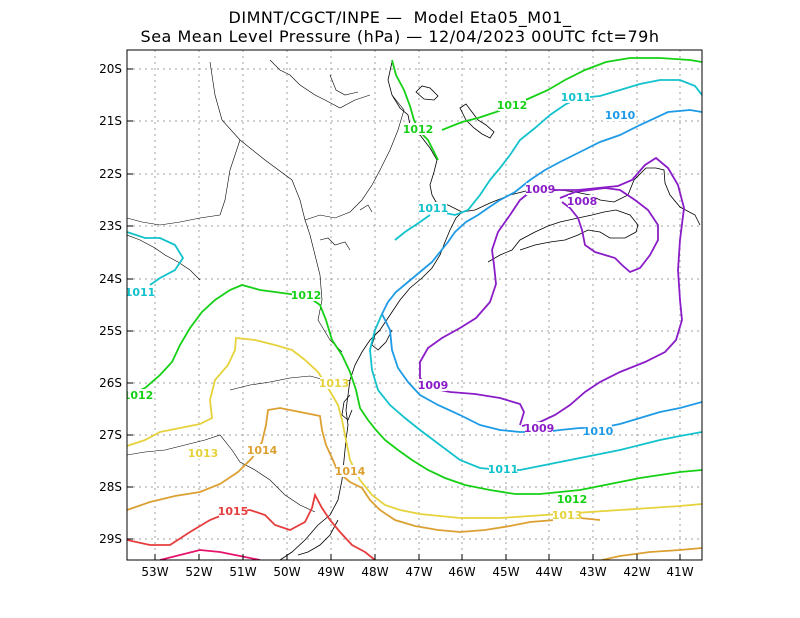  Describe the element at coordinates (110, 226) in the screenshot. I see `y-tick-label: 23S` at that location.